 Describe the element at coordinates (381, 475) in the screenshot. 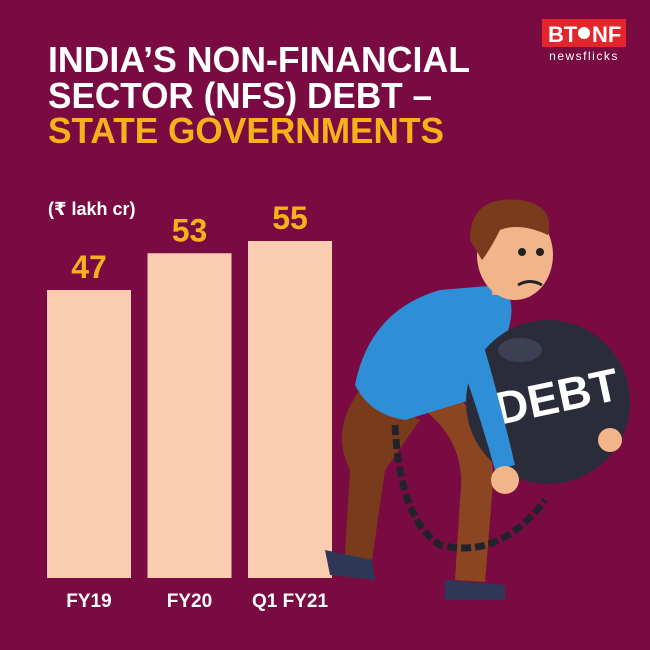

I see `leg-back` at that location.